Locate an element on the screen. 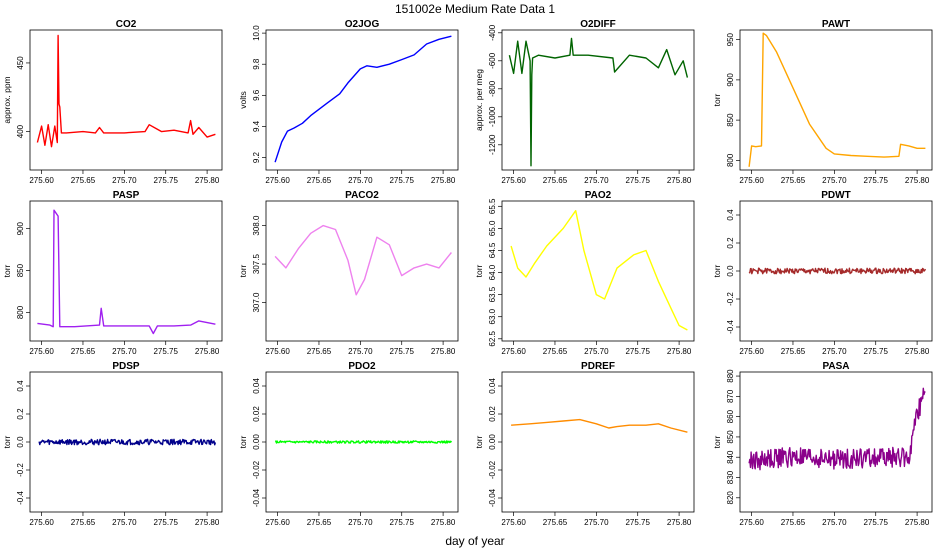  y-tick-label: 64.5 is located at coordinates (492, 250).